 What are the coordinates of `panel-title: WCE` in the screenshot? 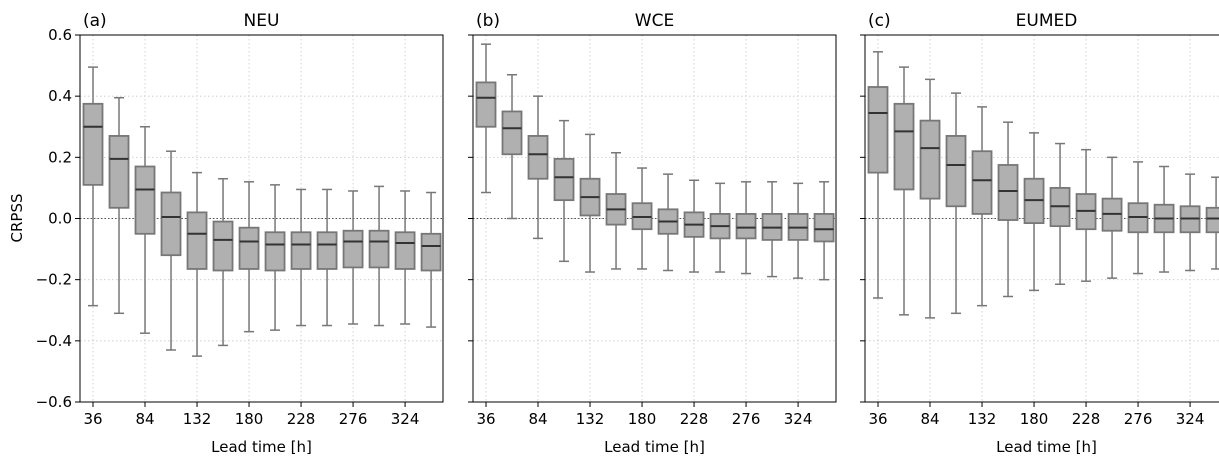 It's located at (654, 21).